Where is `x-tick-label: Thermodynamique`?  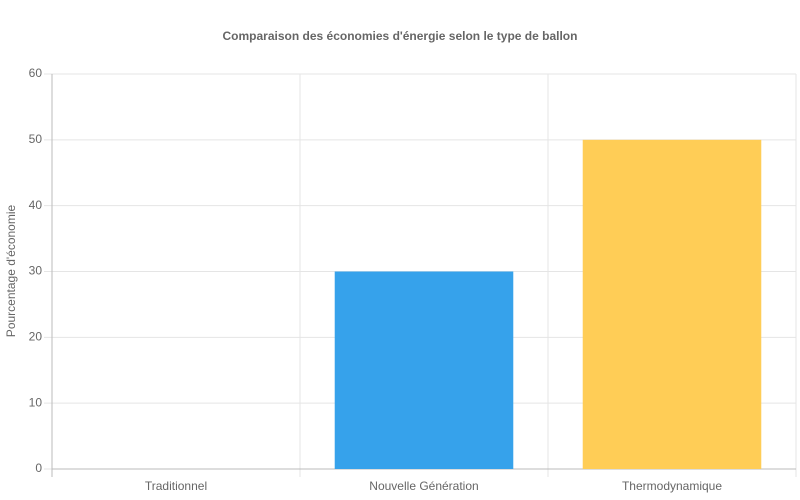
x-tick-label: Thermodynamique is located at coordinates (672, 486).